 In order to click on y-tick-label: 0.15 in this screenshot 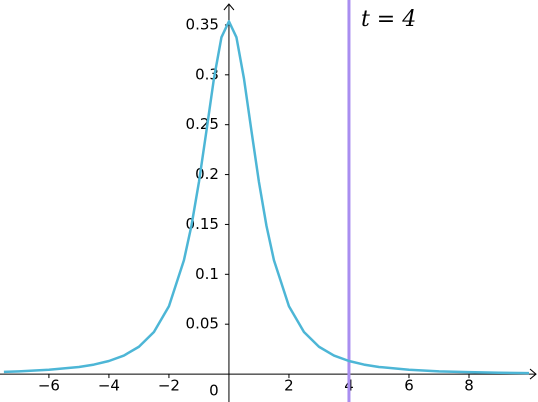, I will do `click(202, 224)`.